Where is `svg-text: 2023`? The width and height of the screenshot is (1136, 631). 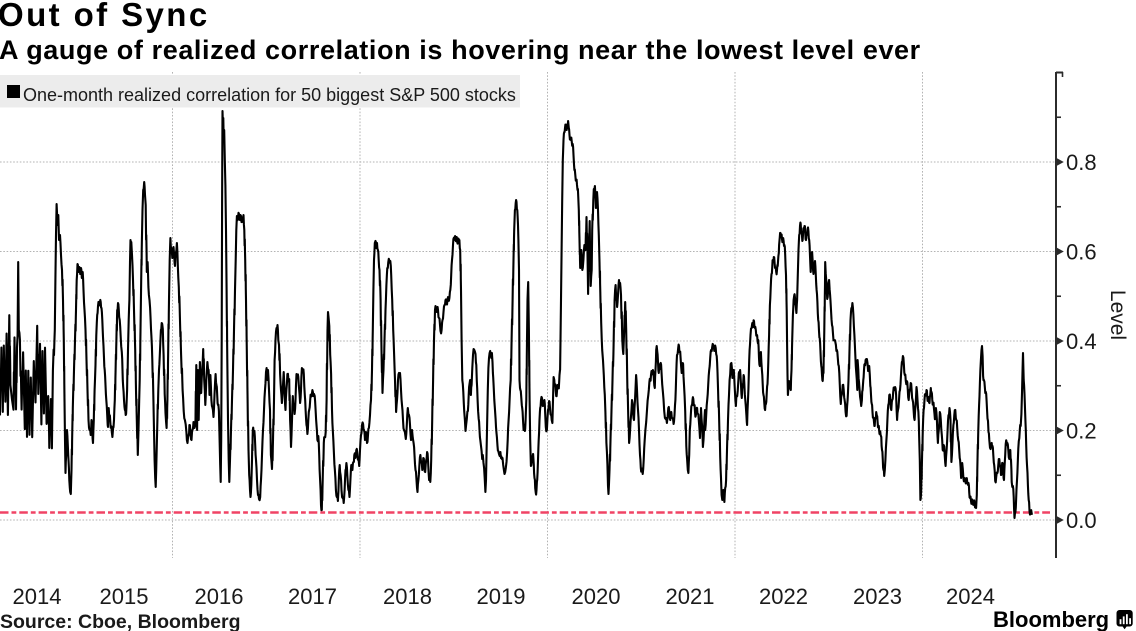 svg-text: 2023 is located at coordinates (877, 596).